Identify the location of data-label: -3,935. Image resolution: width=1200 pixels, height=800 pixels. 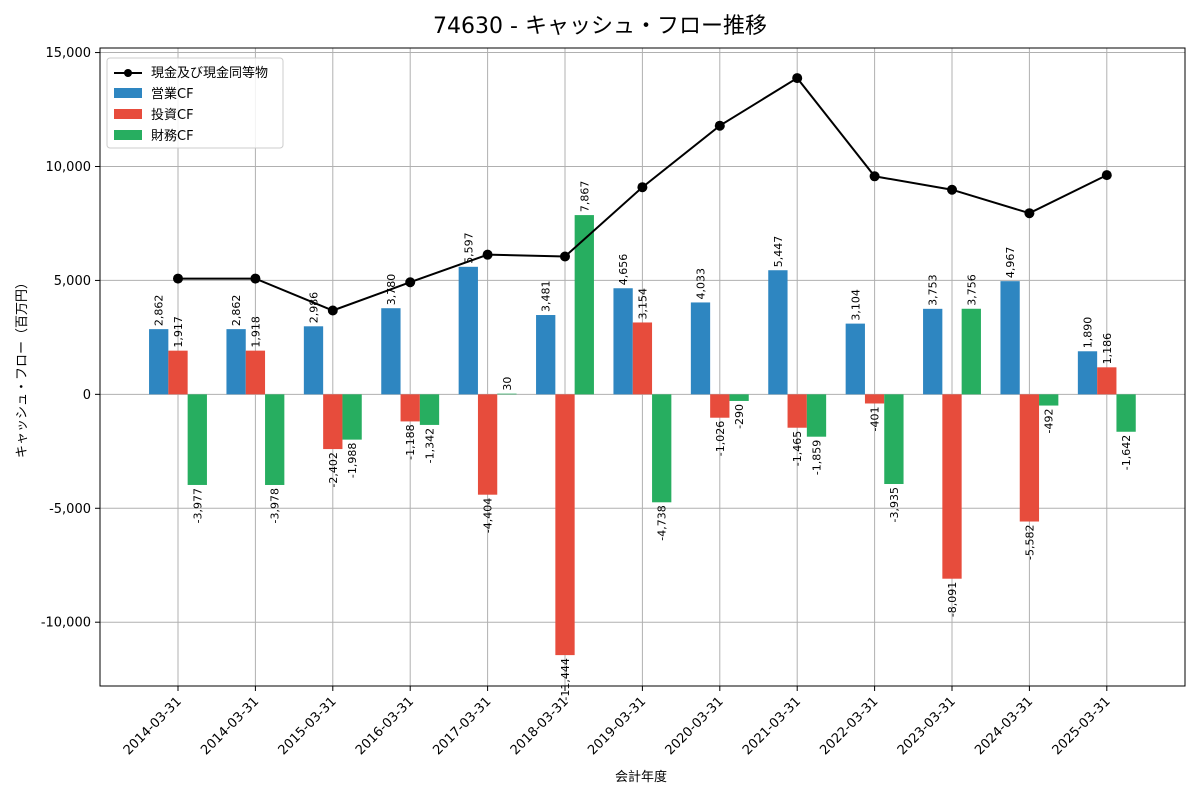
(894, 504).